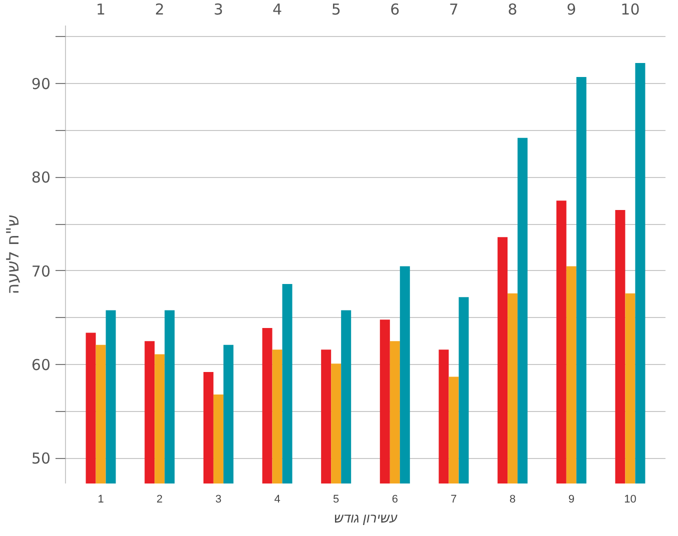 This screenshot has width=678, height=536. Describe the element at coordinates (41, 177) in the screenshot. I see `y-tick-label: 80` at that location.